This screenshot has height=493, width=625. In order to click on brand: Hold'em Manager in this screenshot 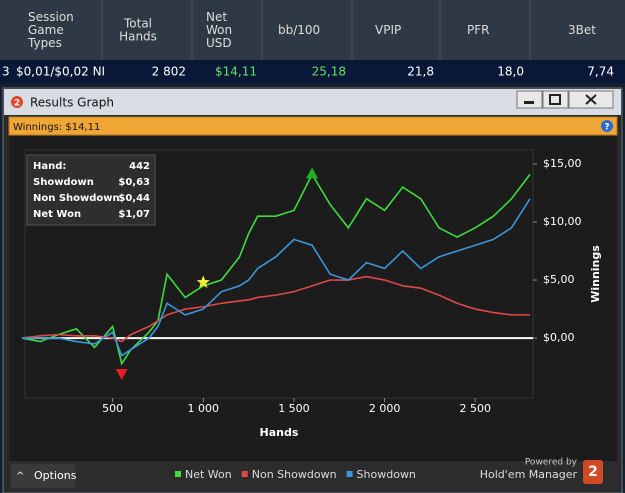, I will do `click(529, 474)`.